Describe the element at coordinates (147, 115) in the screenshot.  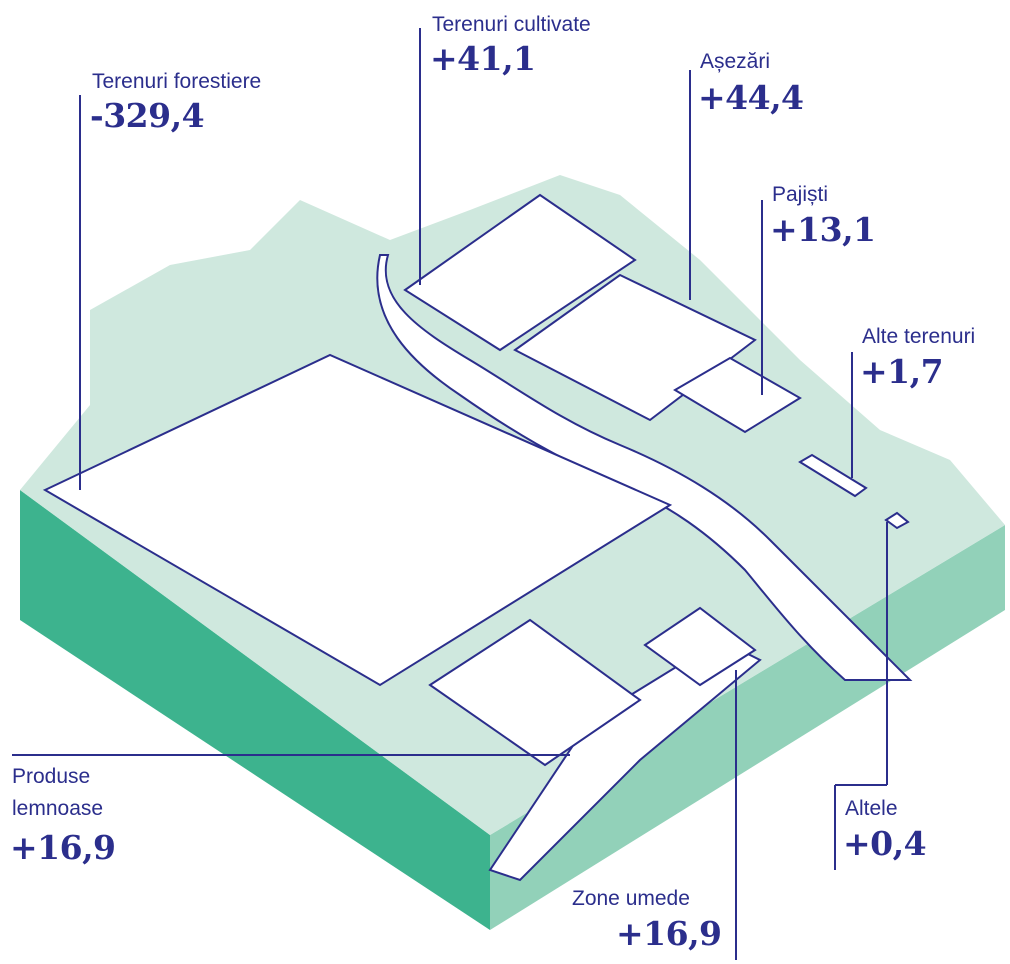
I see `forest-value: -329,4` at that location.